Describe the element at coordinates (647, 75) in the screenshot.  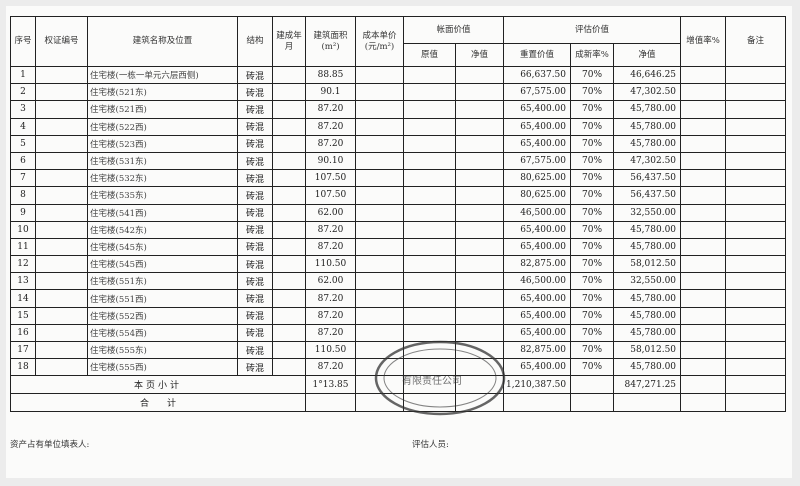
I see `row-appraised-net: 46,646.25` at that location.